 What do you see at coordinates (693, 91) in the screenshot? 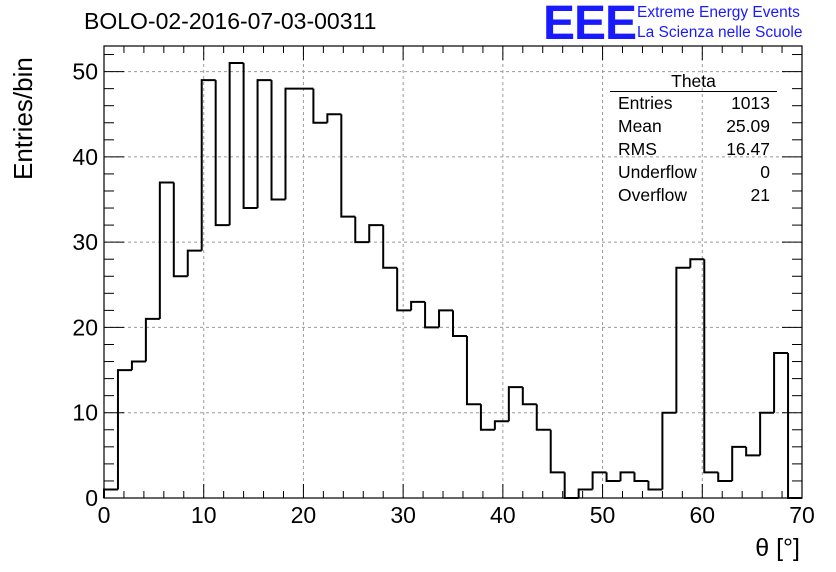
I see `stats-divider` at bounding box center [693, 91].